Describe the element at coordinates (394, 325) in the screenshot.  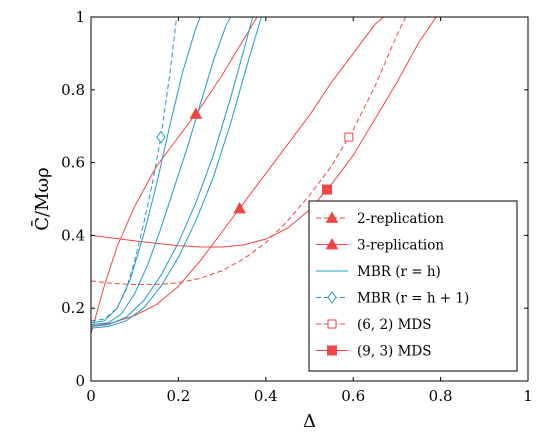
I see `legend-label: (6, 2) MDS` at that location.